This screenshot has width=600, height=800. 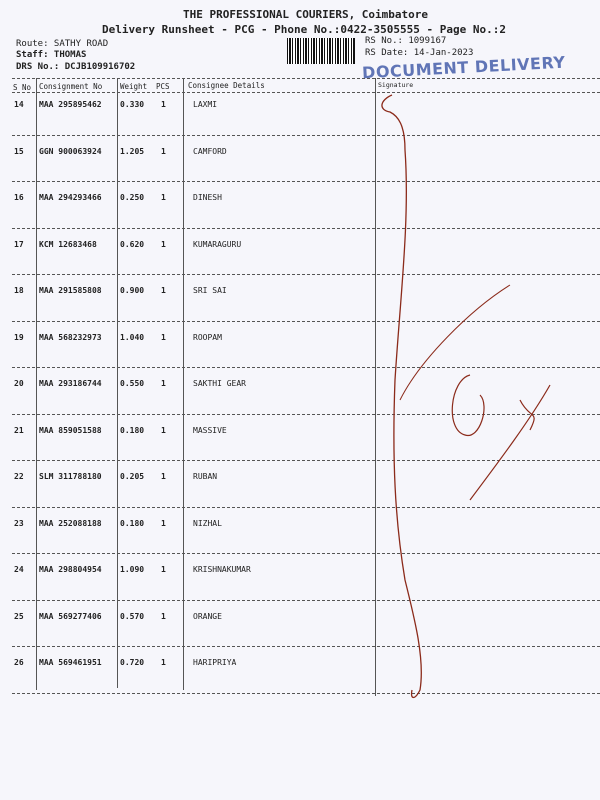 What do you see at coordinates (19, 337) in the screenshot?
I see `row-sno: 19` at bounding box center [19, 337].